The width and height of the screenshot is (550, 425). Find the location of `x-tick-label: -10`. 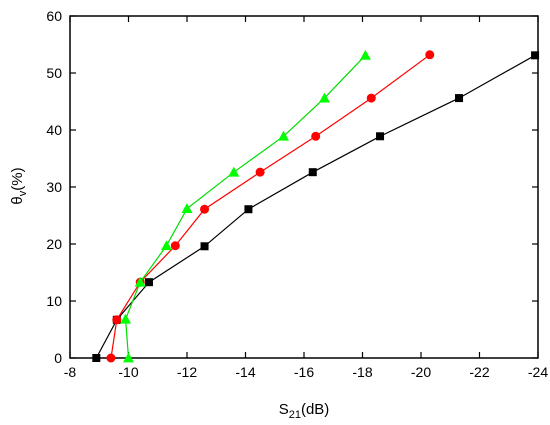

x-tick-label: -10 is located at coordinates (128, 372).